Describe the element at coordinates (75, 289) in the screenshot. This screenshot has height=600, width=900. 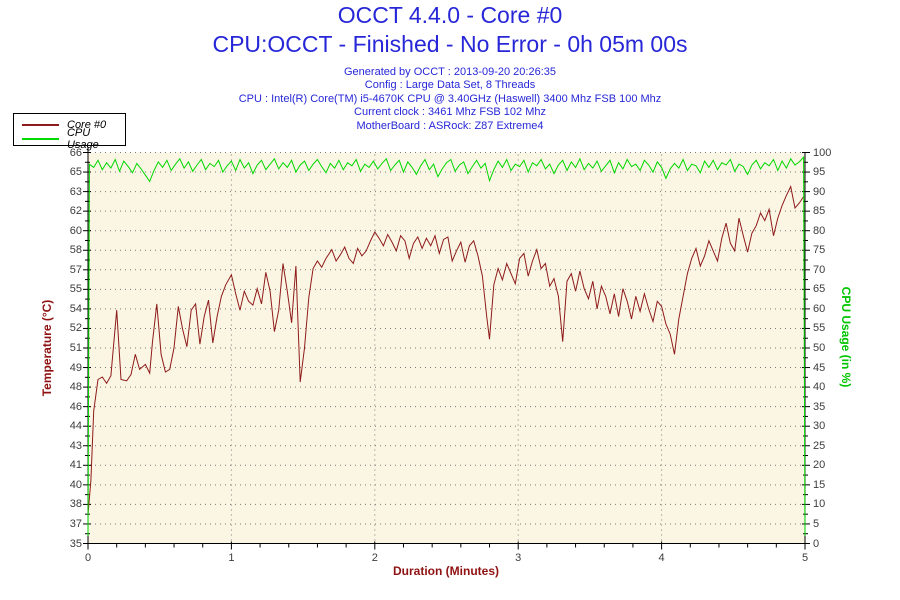
I see `temp-tick-55: 55` at that location.